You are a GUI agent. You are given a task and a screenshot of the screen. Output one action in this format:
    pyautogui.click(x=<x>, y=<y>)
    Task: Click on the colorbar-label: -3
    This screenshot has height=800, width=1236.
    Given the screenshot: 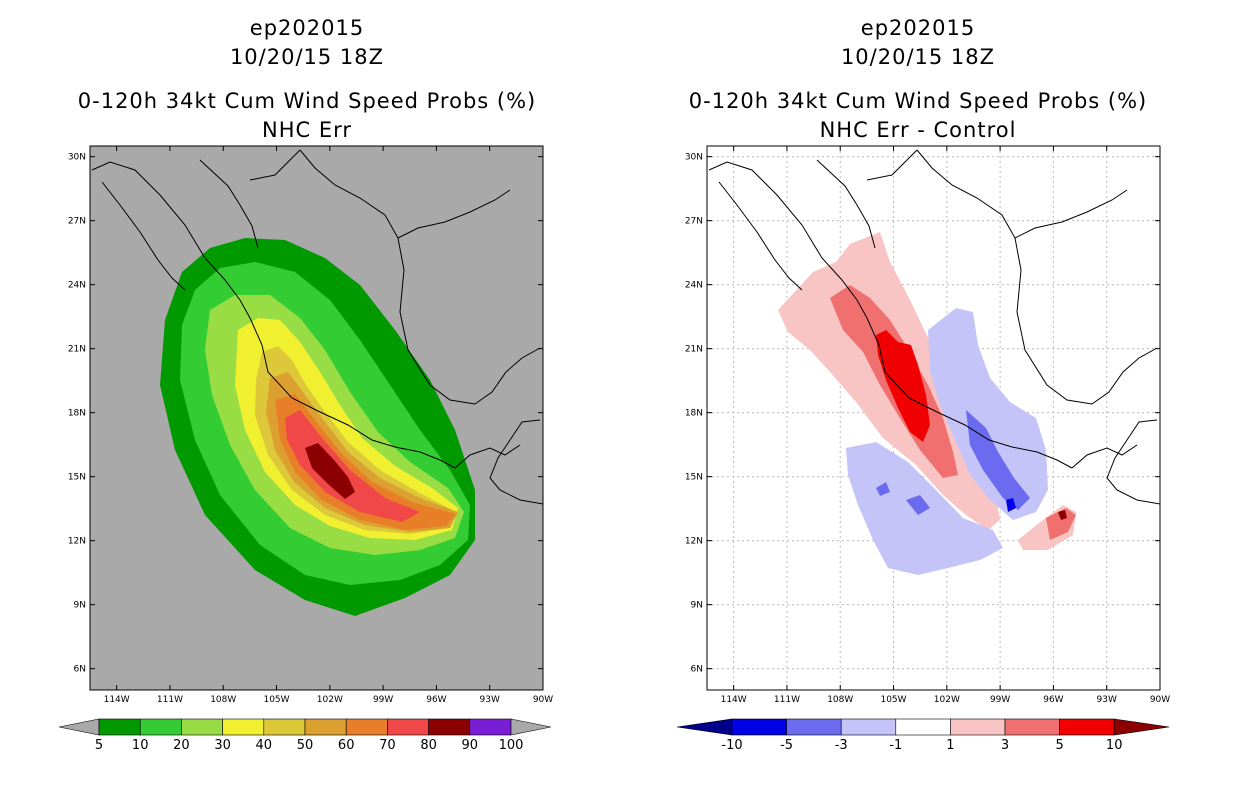 What is the action you would take?
    pyautogui.click(x=841, y=745)
    